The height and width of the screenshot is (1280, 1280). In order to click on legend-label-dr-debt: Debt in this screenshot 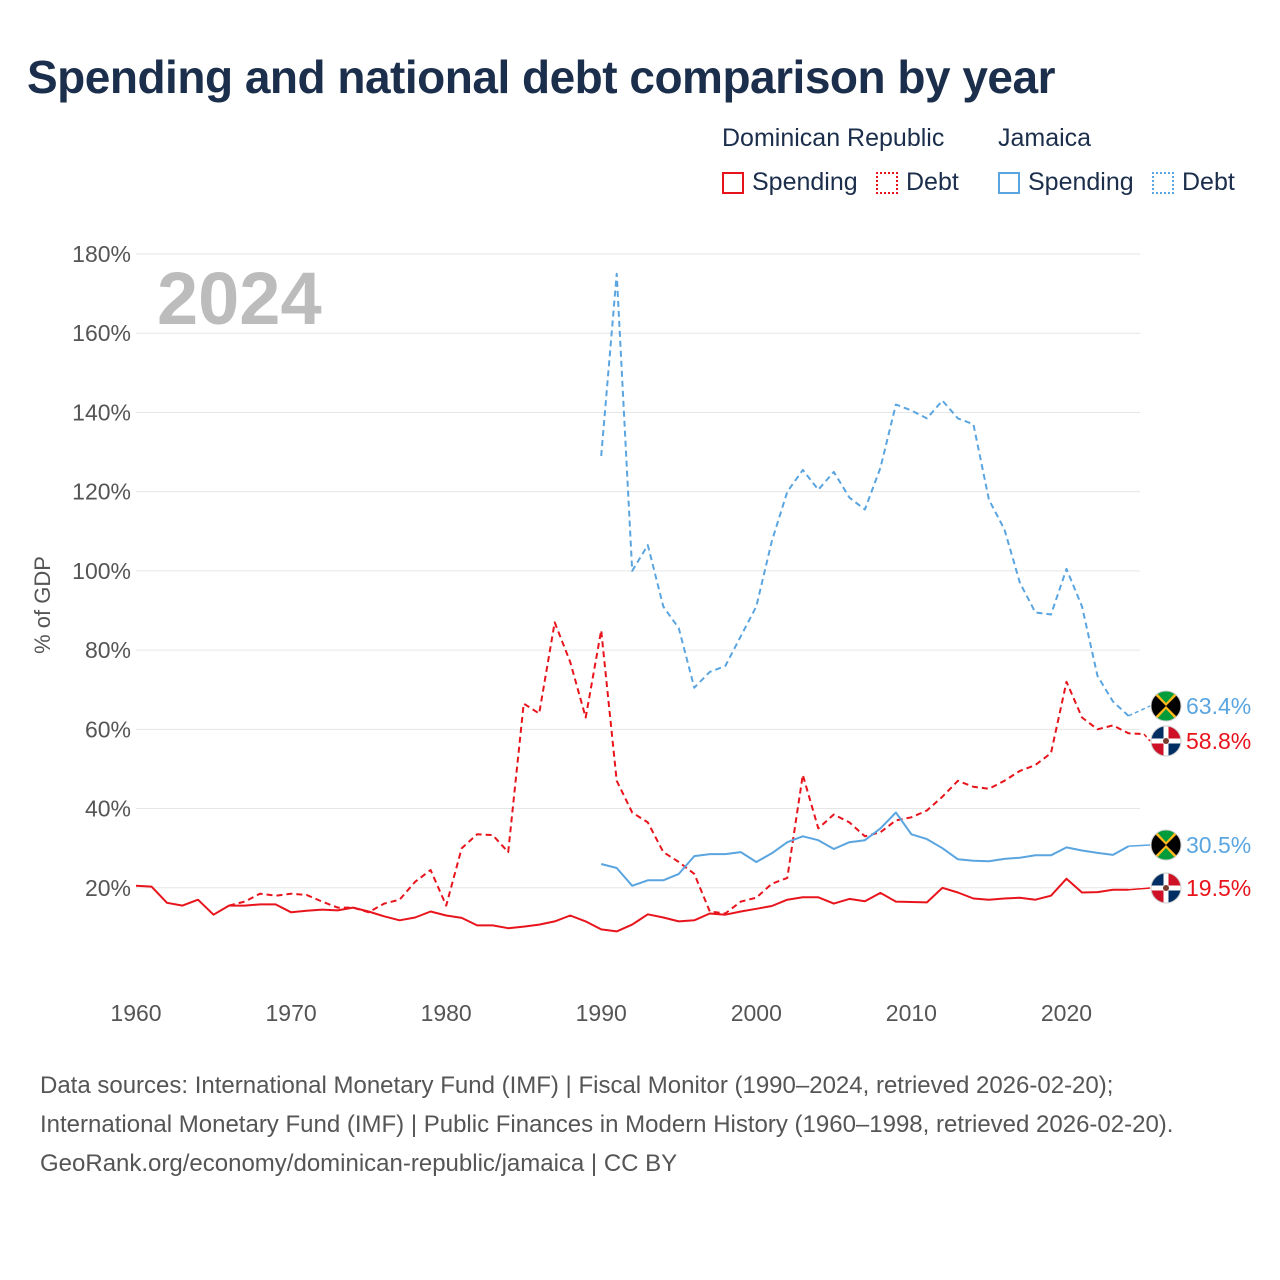, I will do `click(932, 182)`.